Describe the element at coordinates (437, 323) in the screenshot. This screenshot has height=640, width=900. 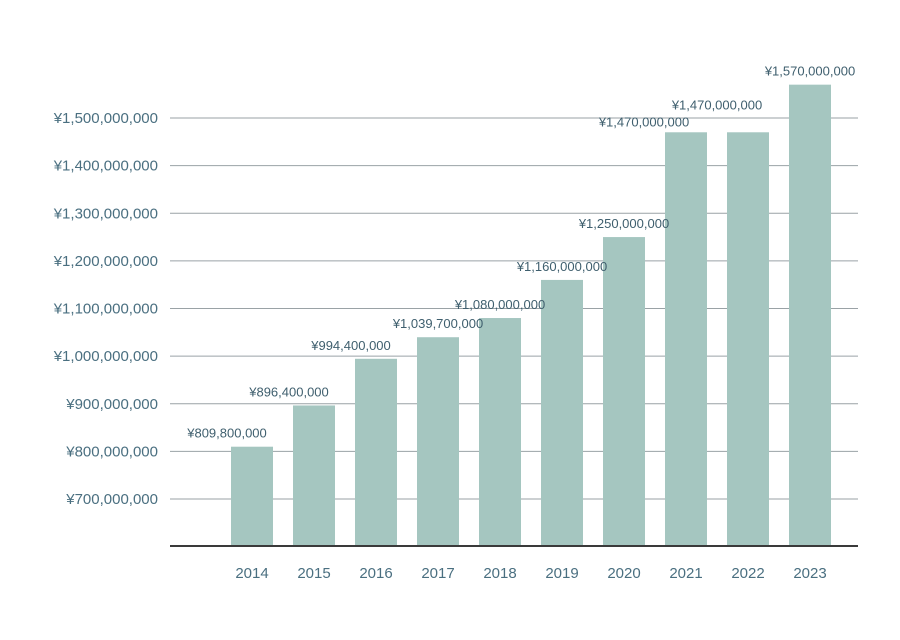
I see `data-label: ¥1,039,700,000` at that location.